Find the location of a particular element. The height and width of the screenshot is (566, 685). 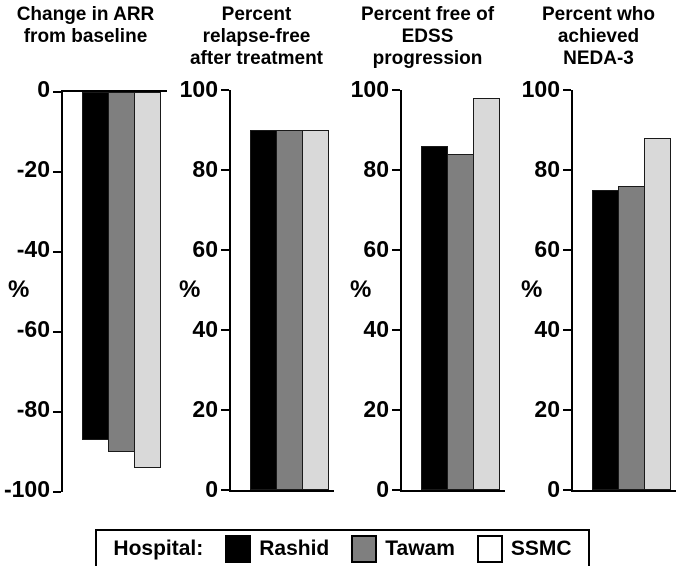

legend-label-ssmc: SSMC is located at coordinates (541, 548).